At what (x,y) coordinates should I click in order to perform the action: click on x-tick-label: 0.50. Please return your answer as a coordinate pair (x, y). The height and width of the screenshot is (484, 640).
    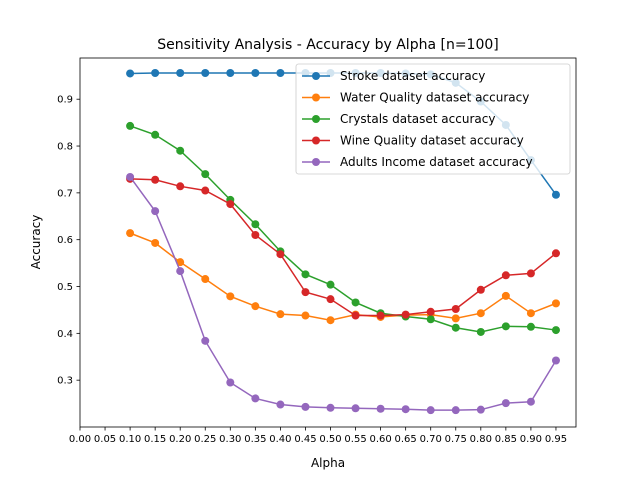
    Looking at the image, I should click on (330, 439).